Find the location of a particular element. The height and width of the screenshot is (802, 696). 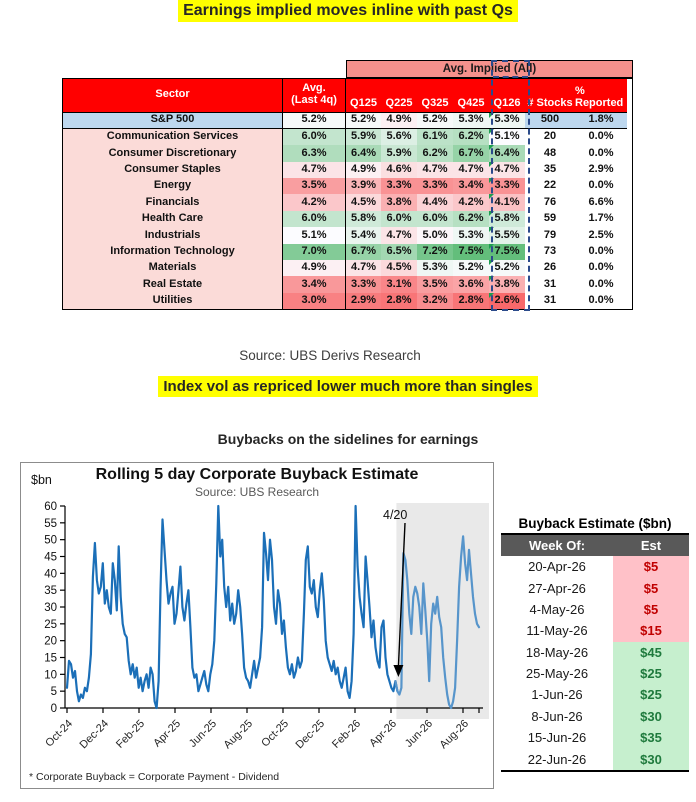

sector-cell: Health Care is located at coordinates (172, 219).